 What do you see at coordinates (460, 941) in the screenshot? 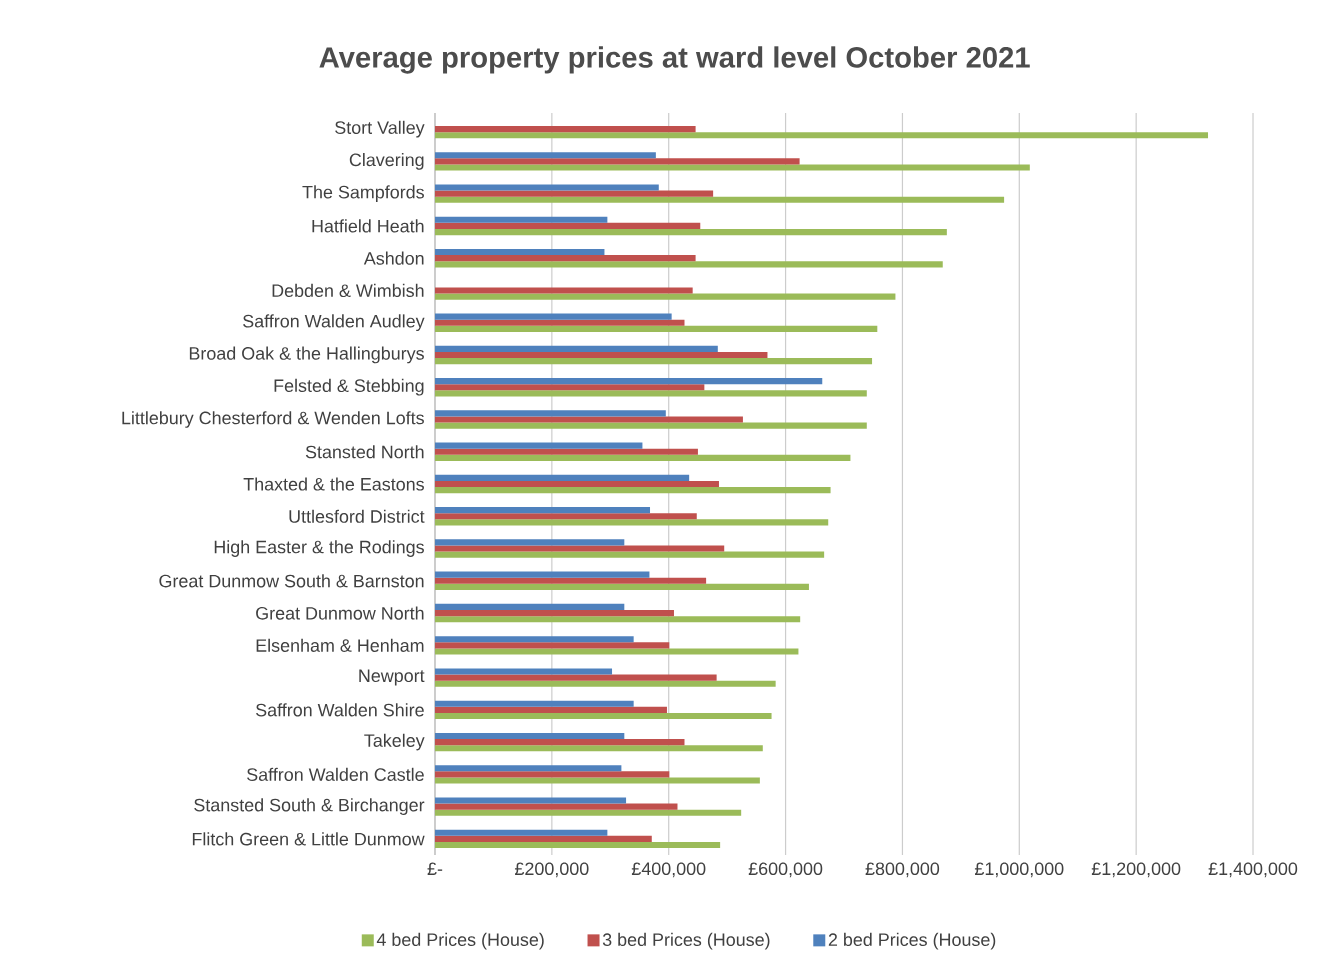
I see `legend-label: 4 bed Prices (House)` at bounding box center [460, 941].